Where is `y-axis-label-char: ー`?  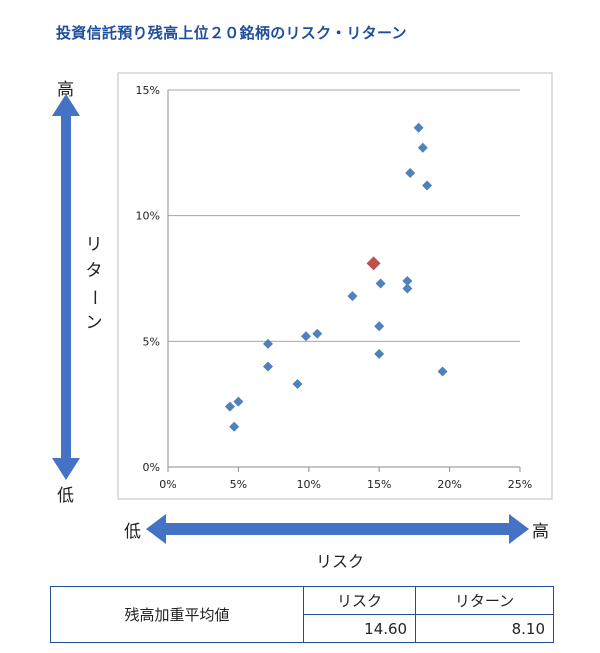 y-axis-label-char: ー is located at coordinates (93, 297).